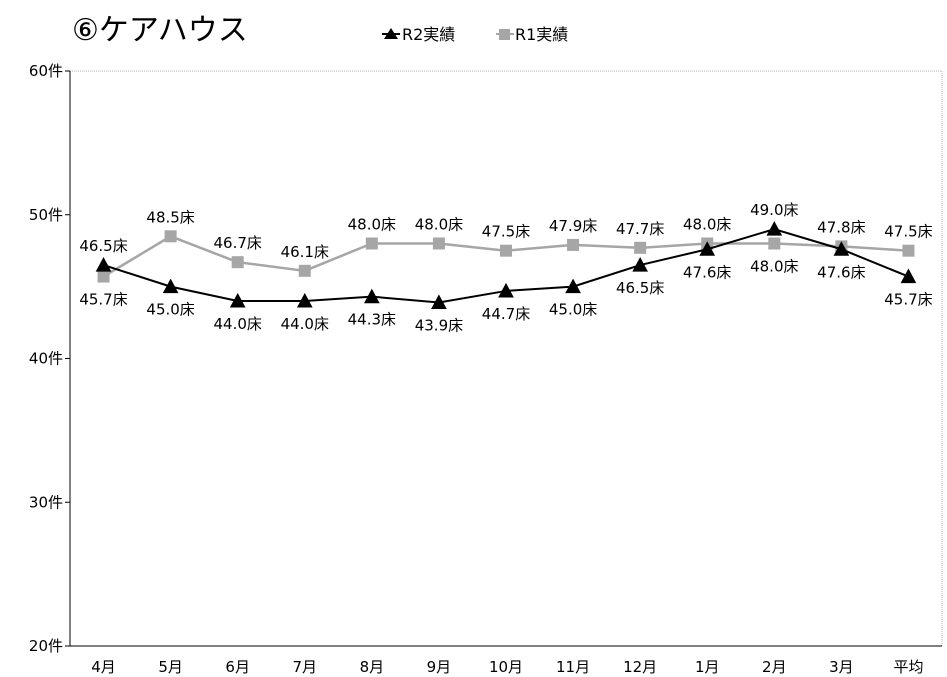 The image size is (947, 677). Describe the element at coordinates (372, 667) in the screenshot. I see `x-tick-label: 8月` at that location.